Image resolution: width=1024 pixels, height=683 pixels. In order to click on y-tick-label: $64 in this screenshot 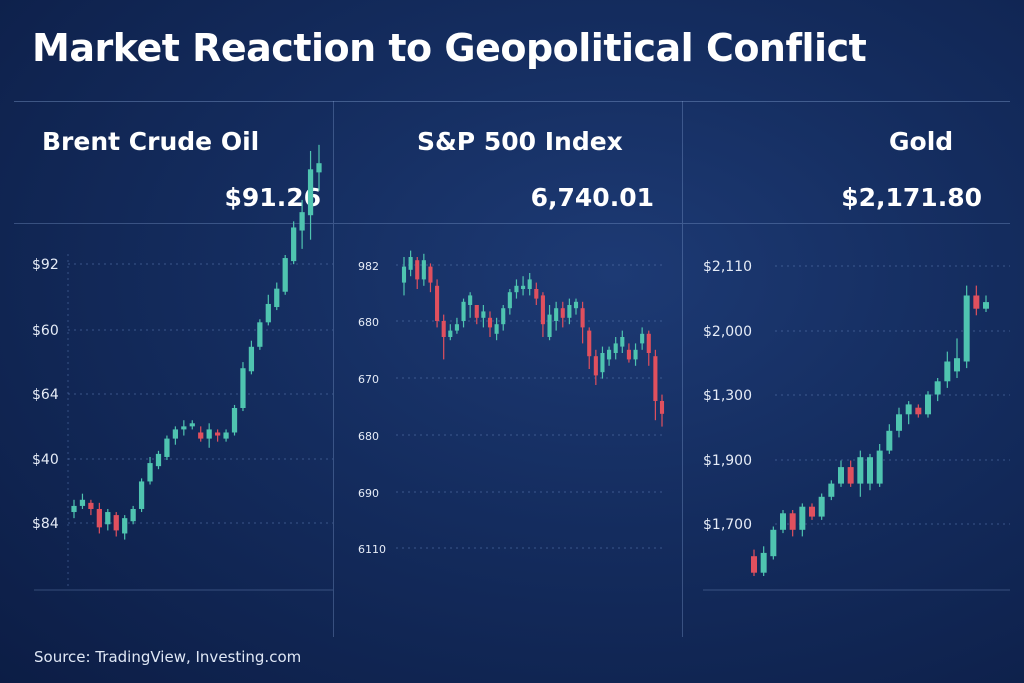, I will do `click(45, 395)`.